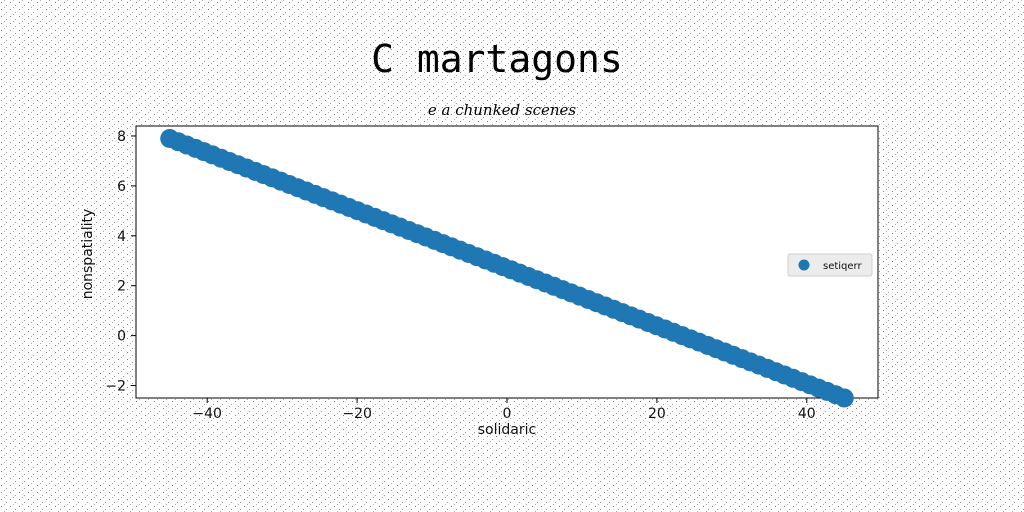 This screenshot has height=512, width=1024. Describe the element at coordinates (507, 414) in the screenshot. I see `x-tick-label: 0` at that location.